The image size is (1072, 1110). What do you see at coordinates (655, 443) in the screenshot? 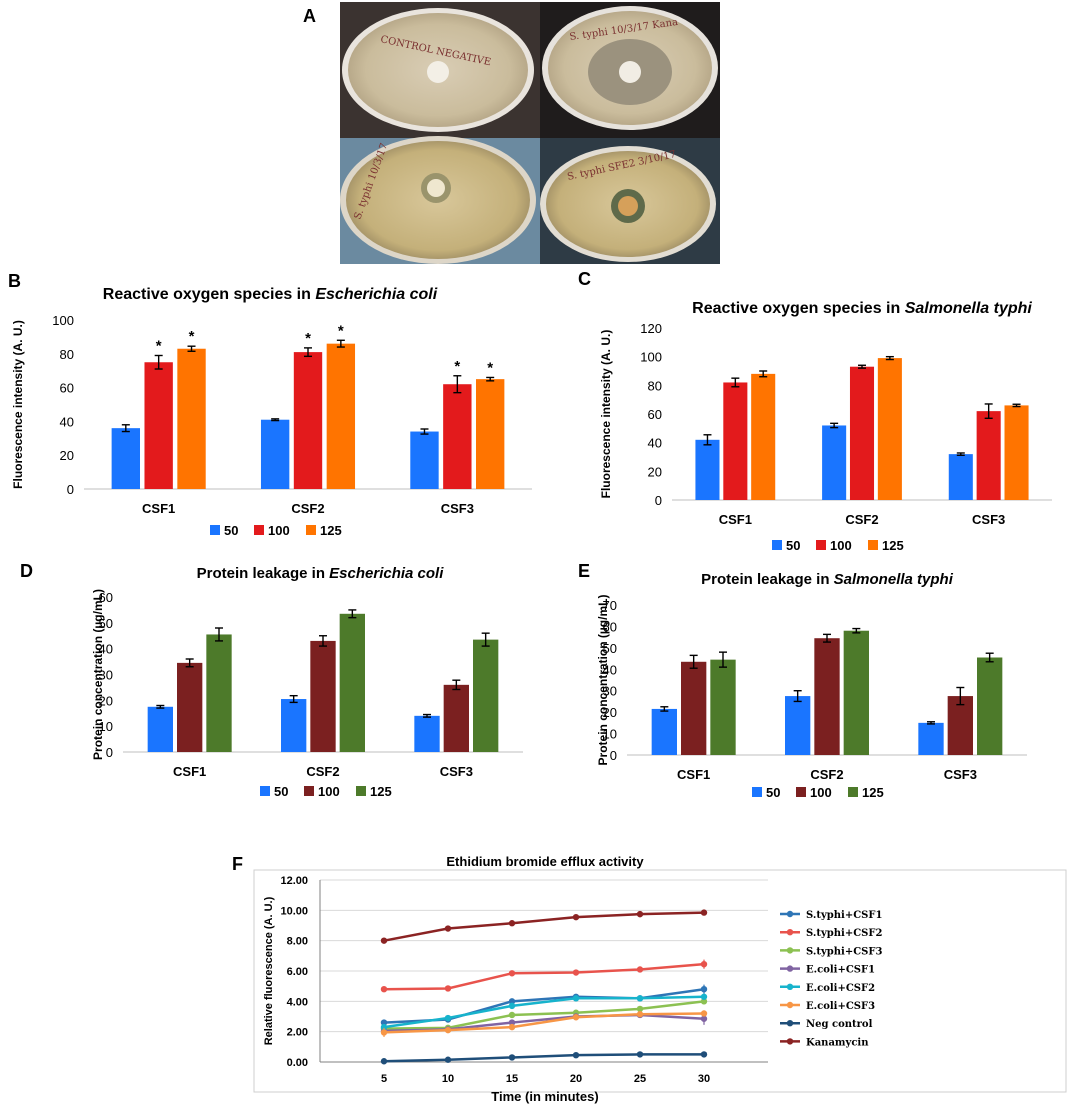
I see `y-tick-label: 40` at bounding box center [655, 443].